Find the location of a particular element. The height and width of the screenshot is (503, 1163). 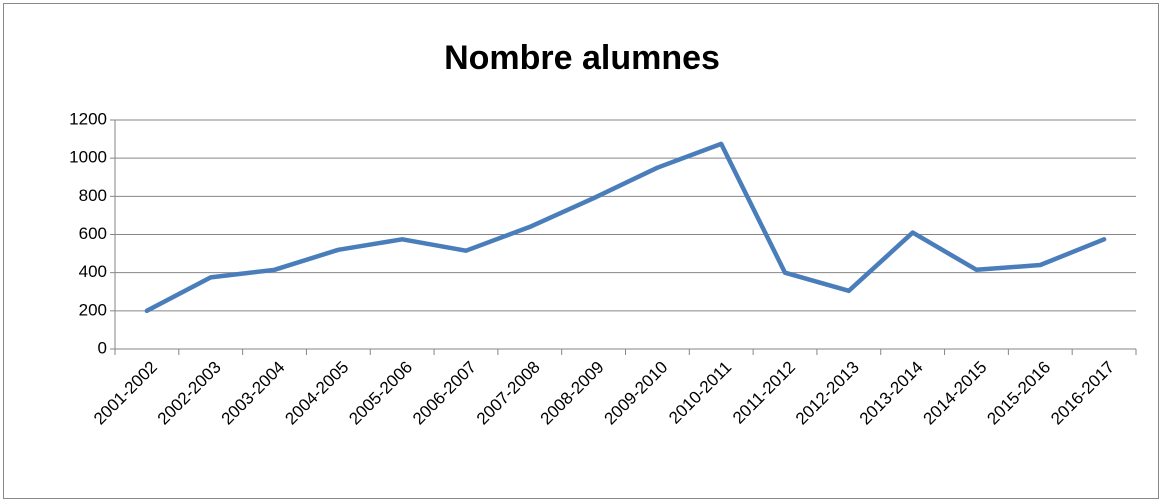

y-tick-label: 800 is located at coordinates (93, 195).